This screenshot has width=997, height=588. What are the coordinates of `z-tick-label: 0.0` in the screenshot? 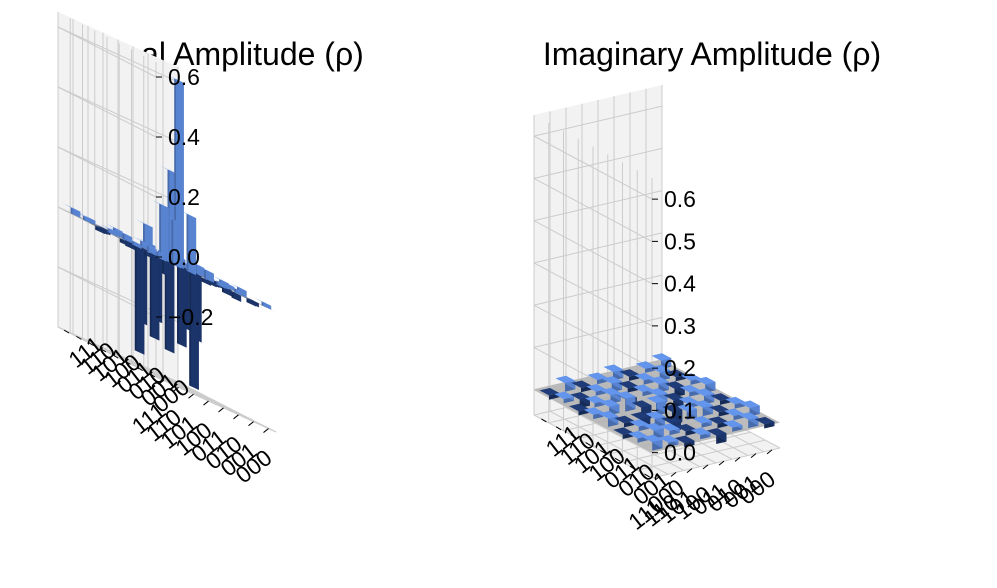 It's located at (184, 257).